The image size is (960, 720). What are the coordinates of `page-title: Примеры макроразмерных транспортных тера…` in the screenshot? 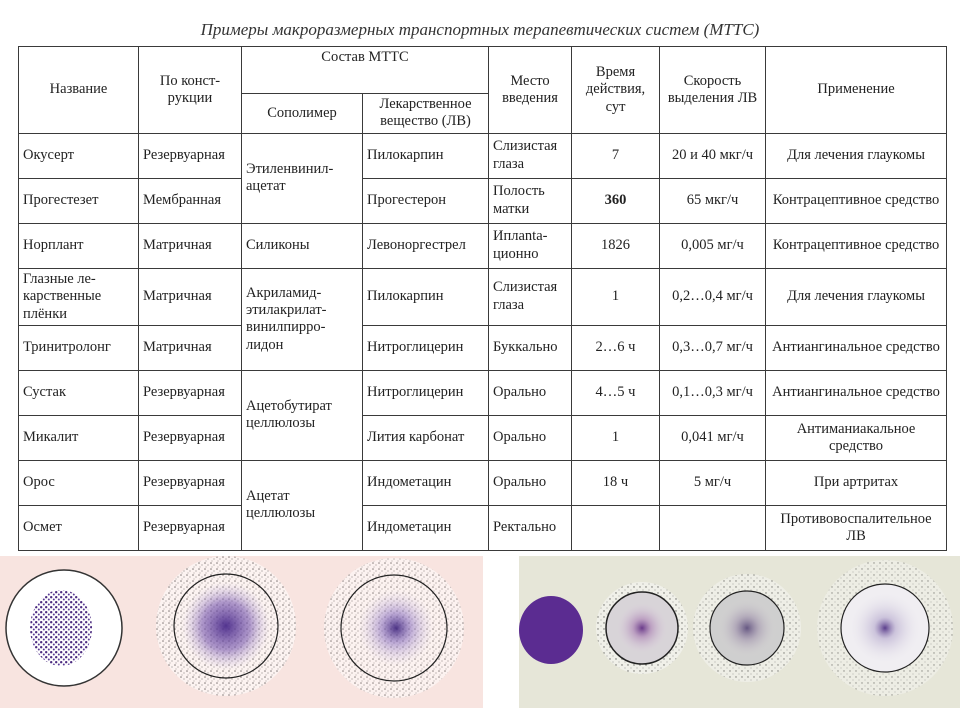 It's located at (480, 29).